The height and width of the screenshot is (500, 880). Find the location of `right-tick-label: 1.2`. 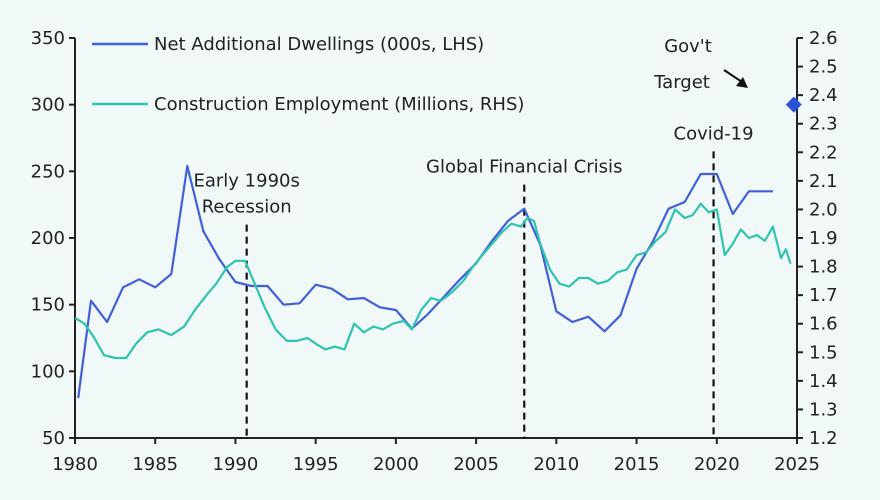

right-tick-label: 1.2 is located at coordinates (823, 438).